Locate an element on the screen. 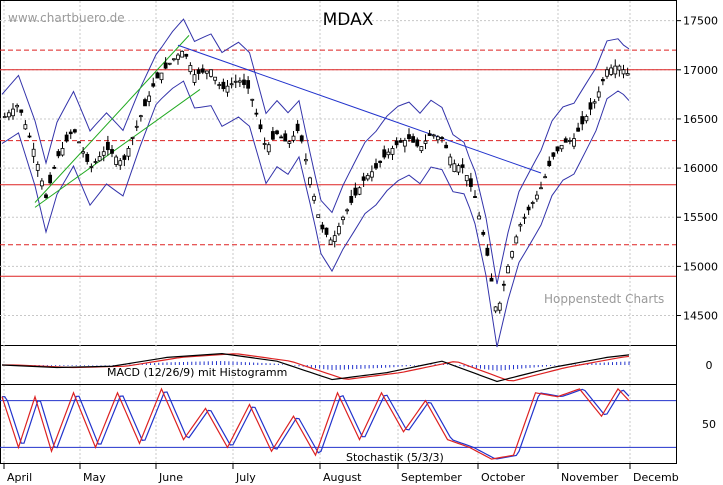  macd-title: MACD (12/26/9) mit Histogramm is located at coordinates (197, 372).